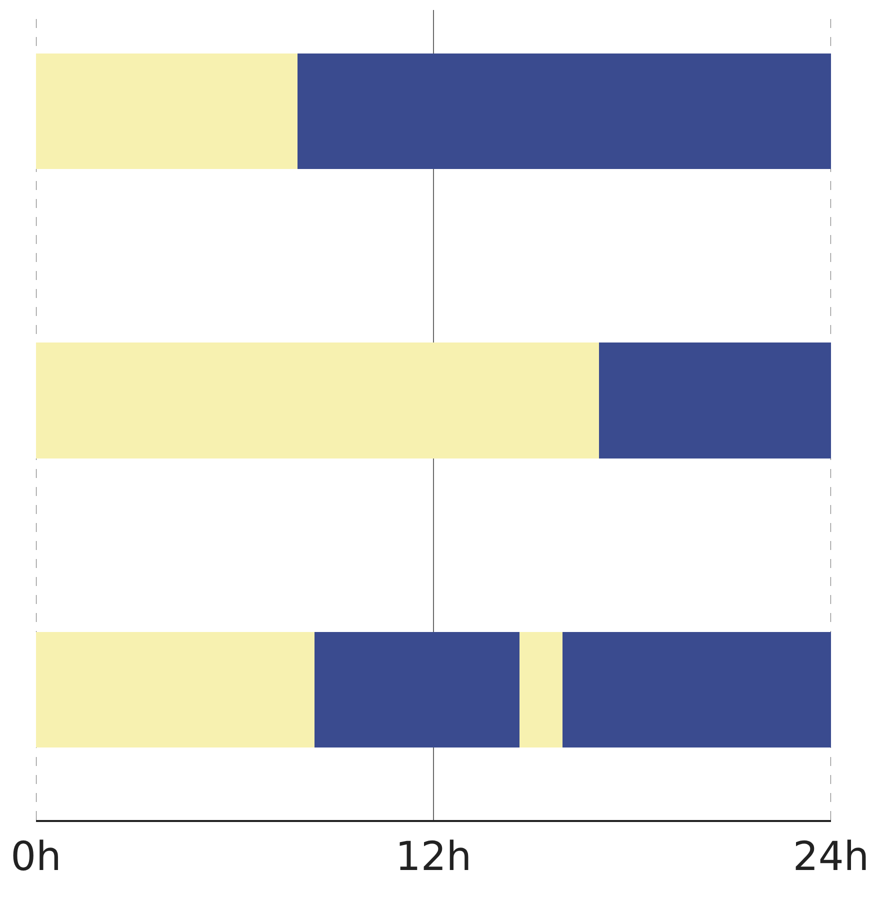  Describe the element at coordinates (831, 857) in the screenshot. I see `x-tick-label: 24h` at that location.